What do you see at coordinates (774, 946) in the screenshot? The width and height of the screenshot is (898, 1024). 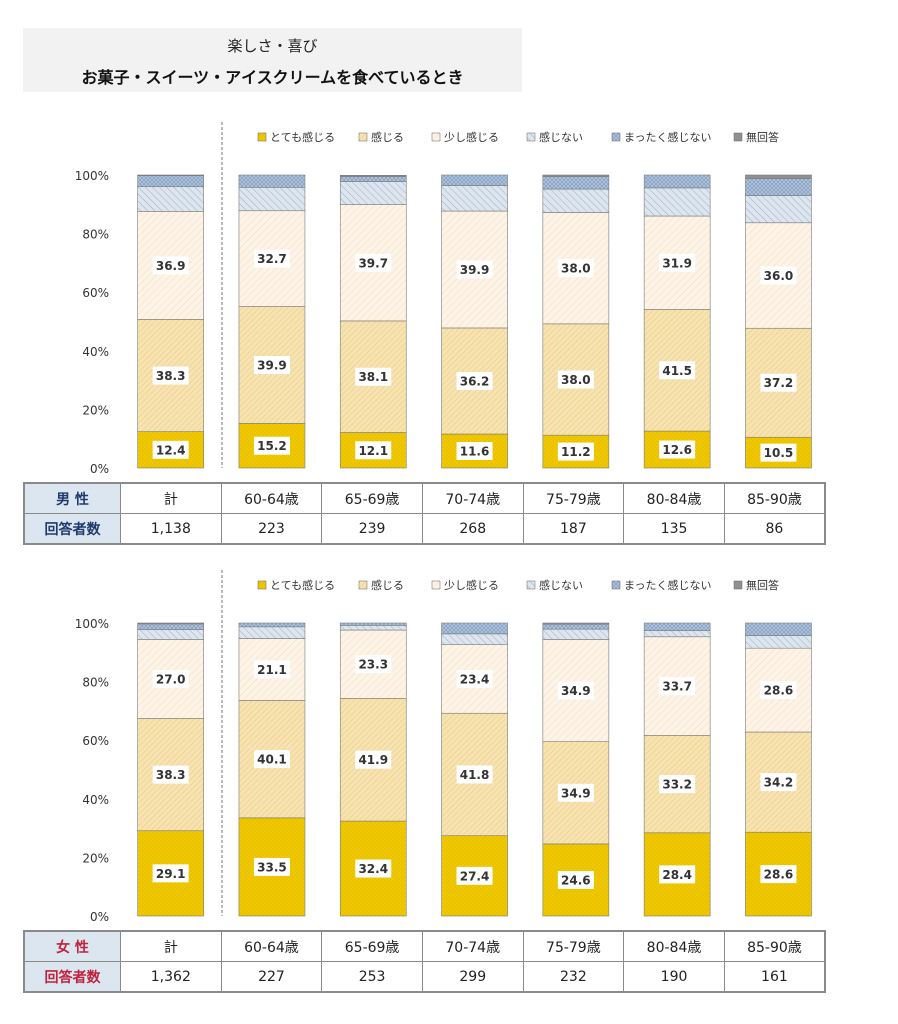 I see `age-group-label: 85-90歳` at bounding box center [774, 946].